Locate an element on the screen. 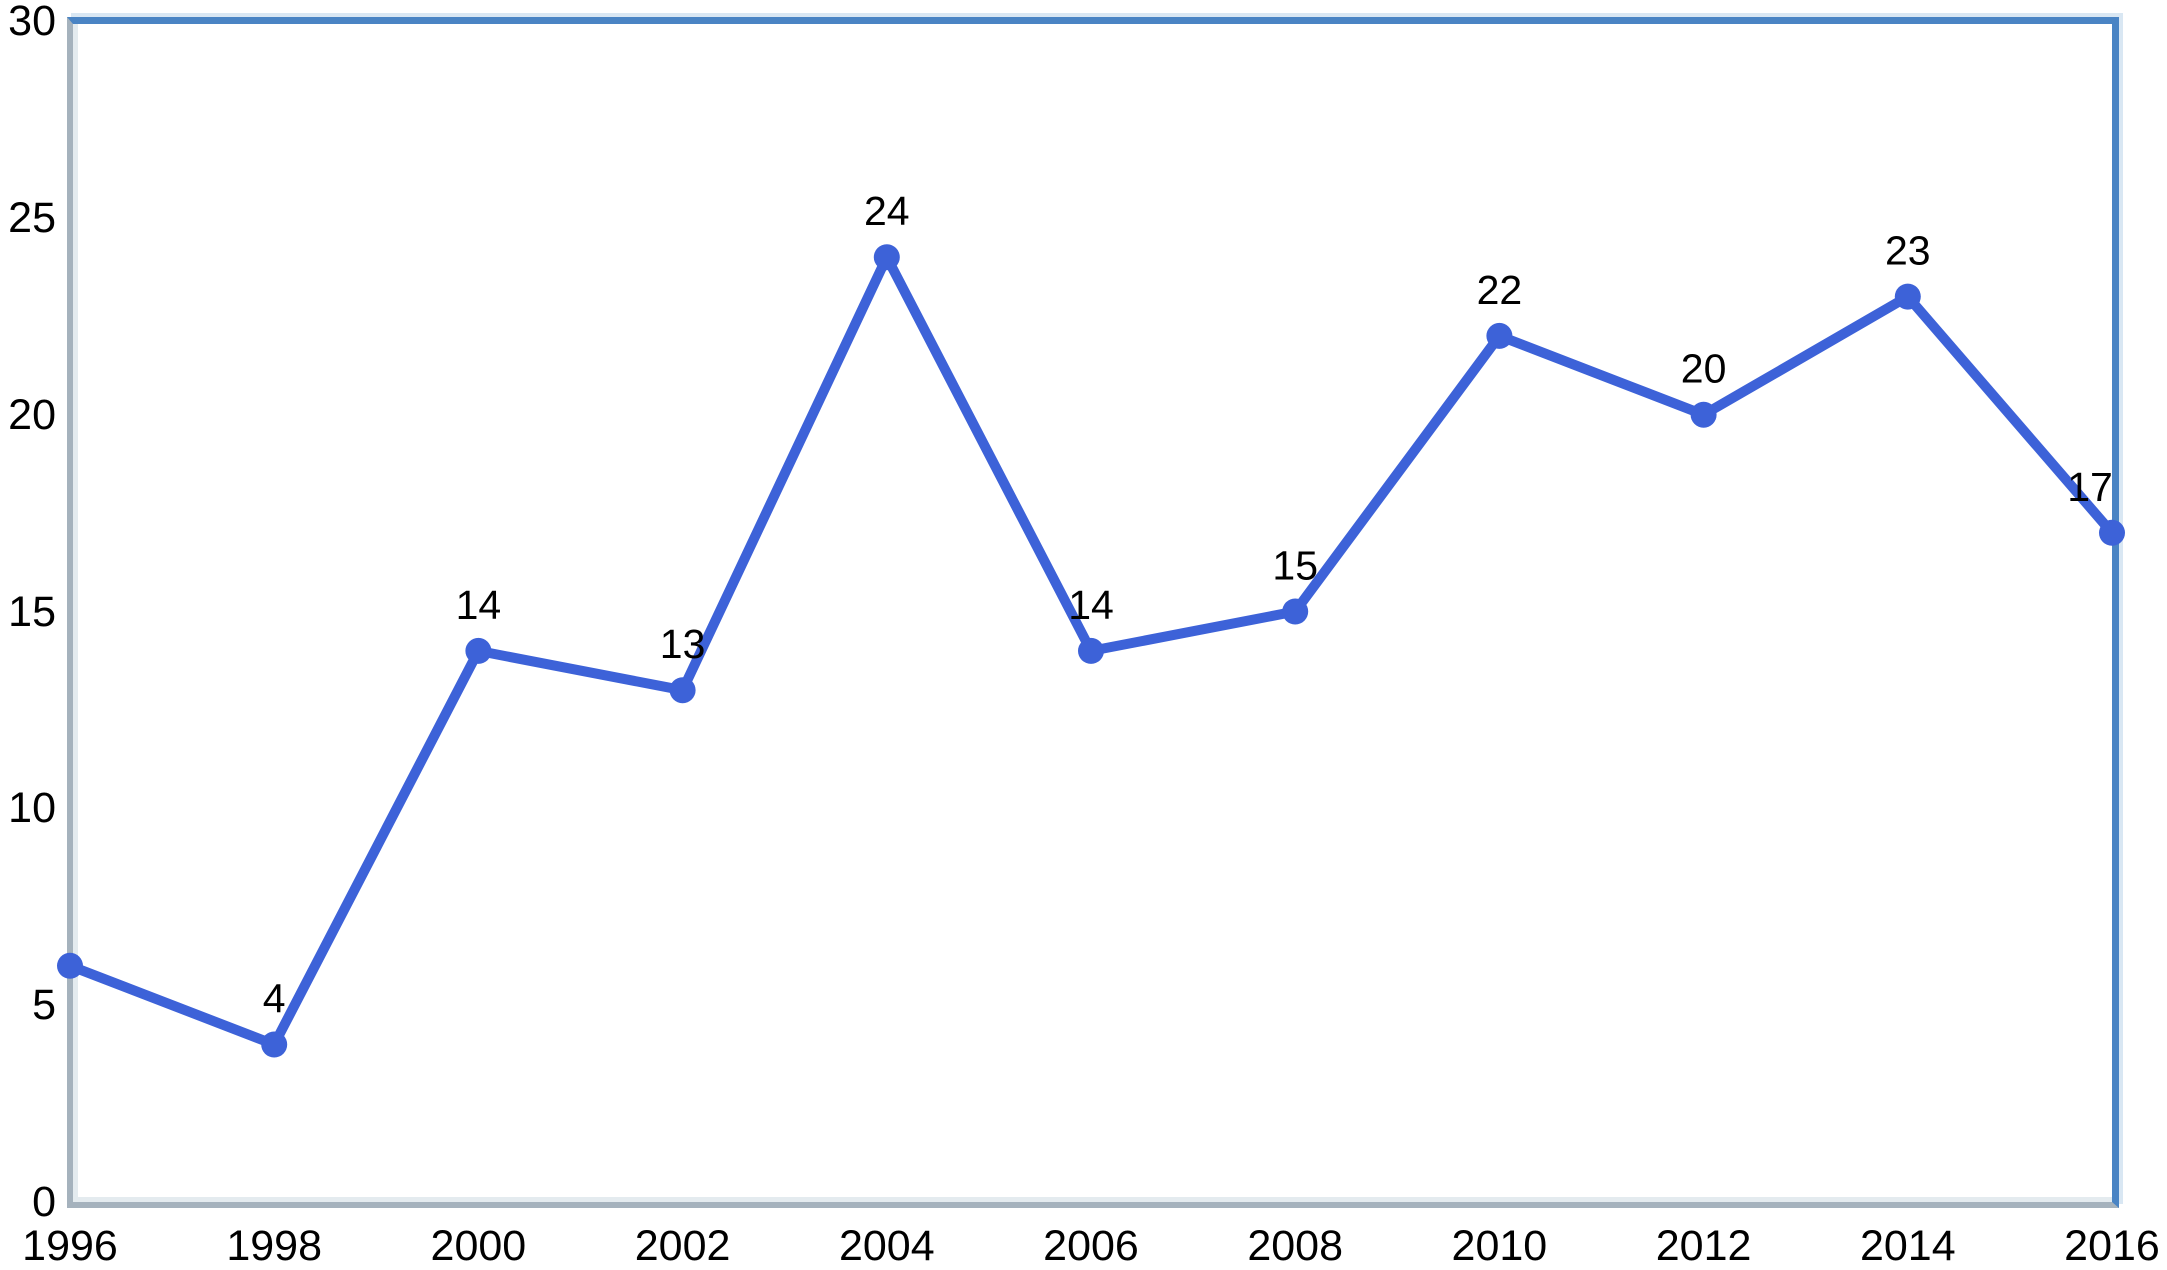 This screenshot has height=1270, width=2167. data-point-label: 23 is located at coordinates (1908, 251).